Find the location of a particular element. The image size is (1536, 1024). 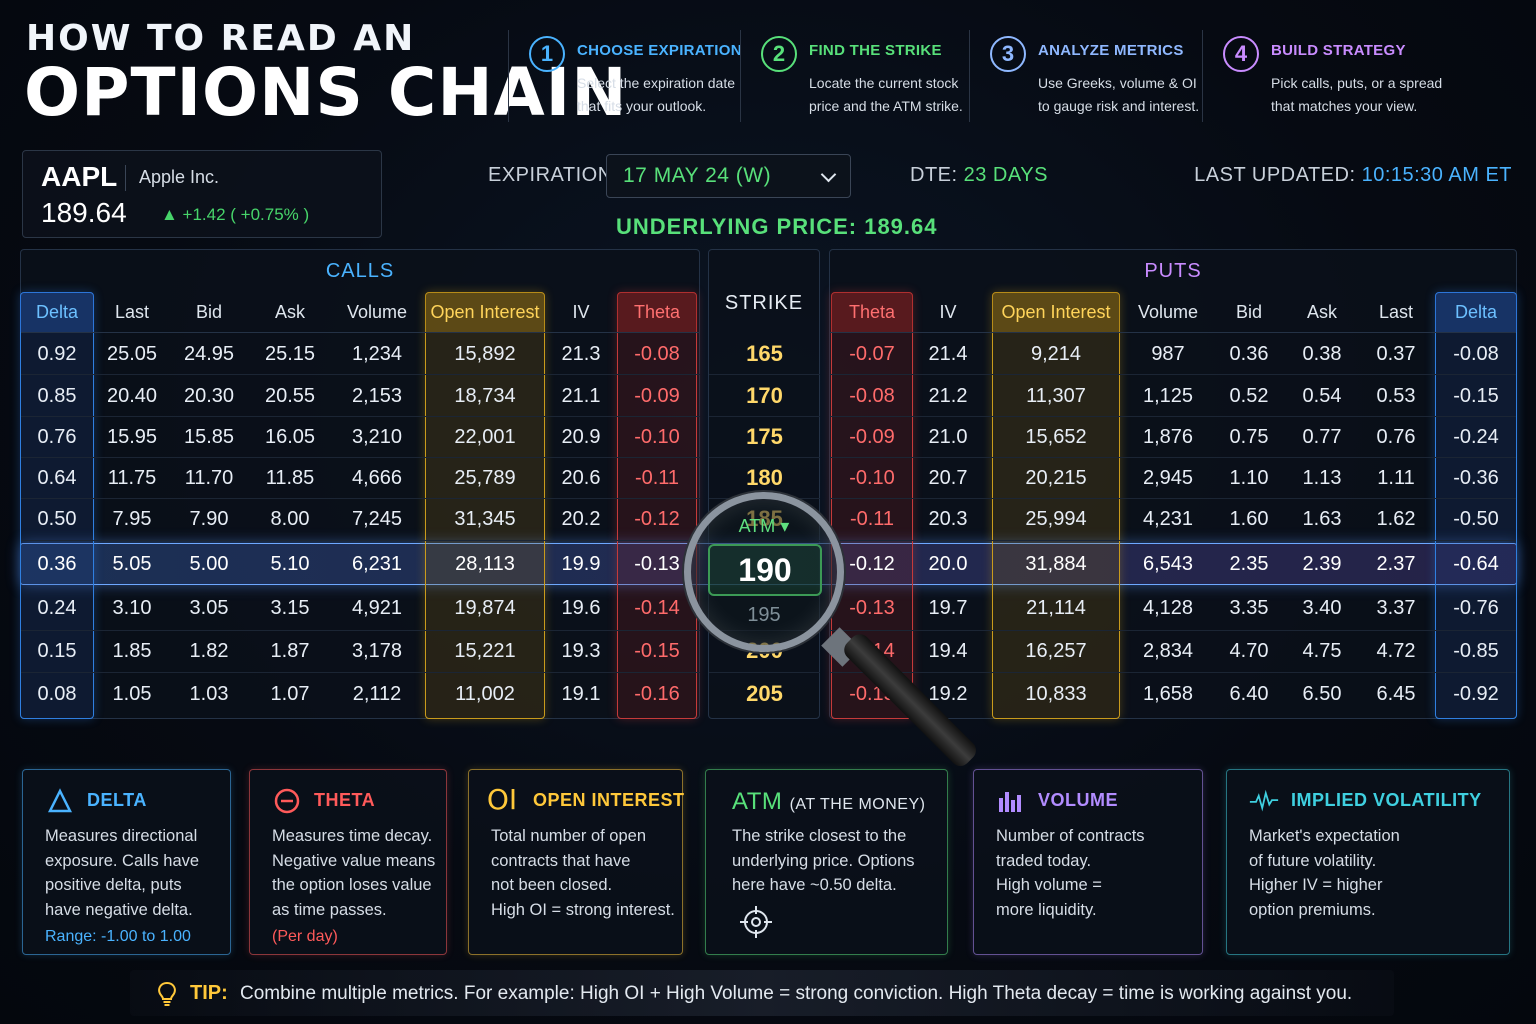

call-cell: -0.12 is located at coordinates (657, 518).